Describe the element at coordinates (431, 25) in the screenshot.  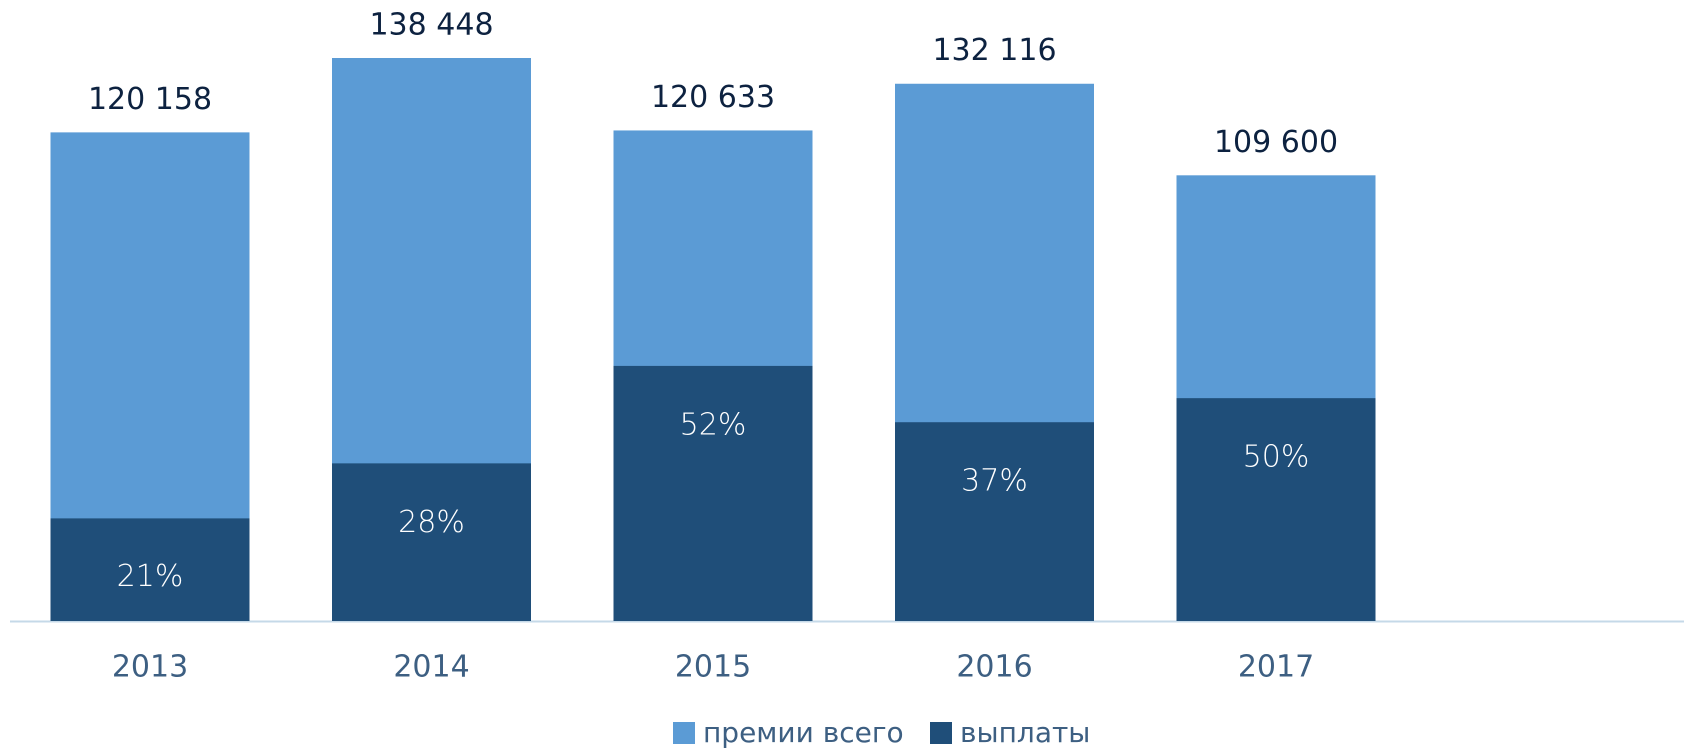
I see `value-label: 138 448` at that location.